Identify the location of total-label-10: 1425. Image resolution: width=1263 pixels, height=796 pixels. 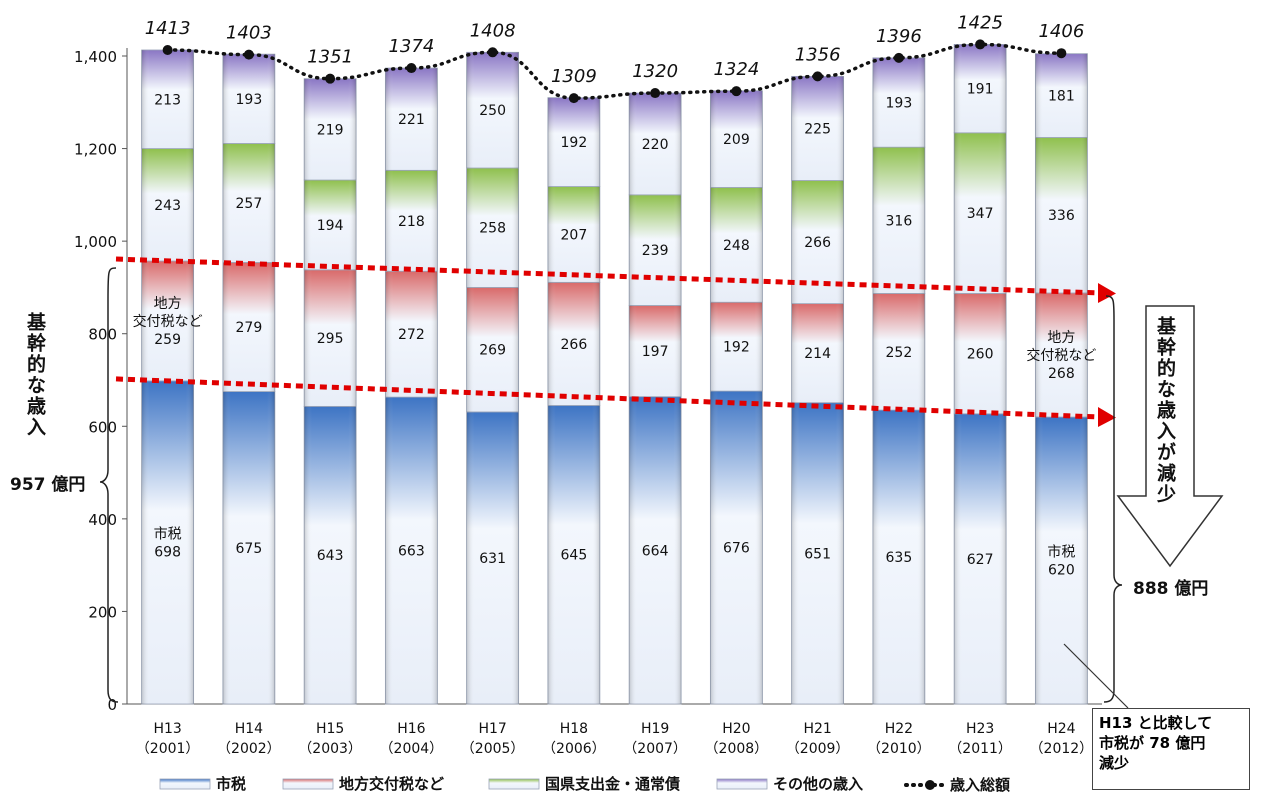
(980, 22).